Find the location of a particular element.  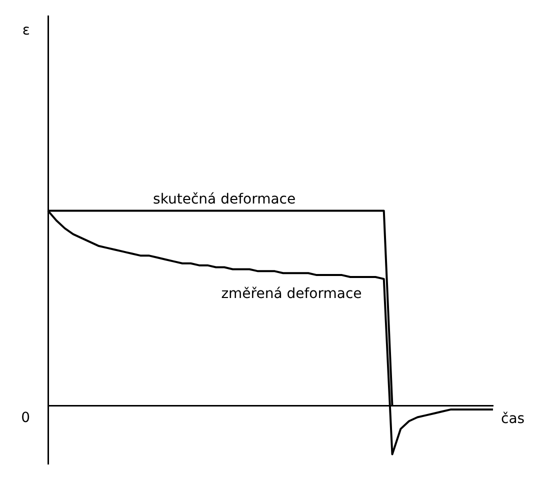

series-label: změřená deformace is located at coordinates (291, 294).